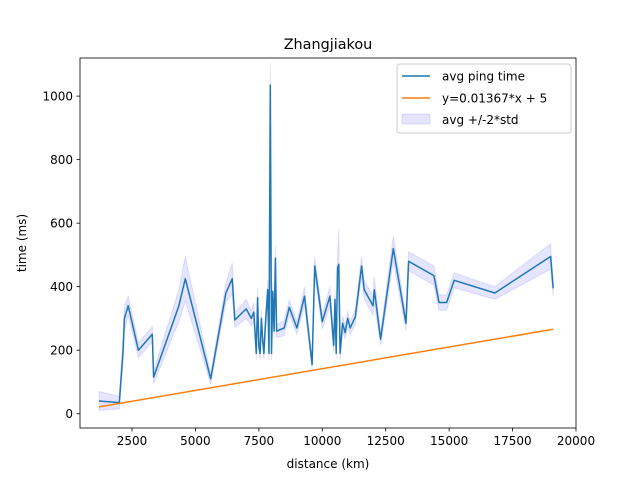 The height and width of the screenshot is (480, 640). Describe the element at coordinates (259, 441) in the screenshot. I see `x-tick-label: 7500` at that location.